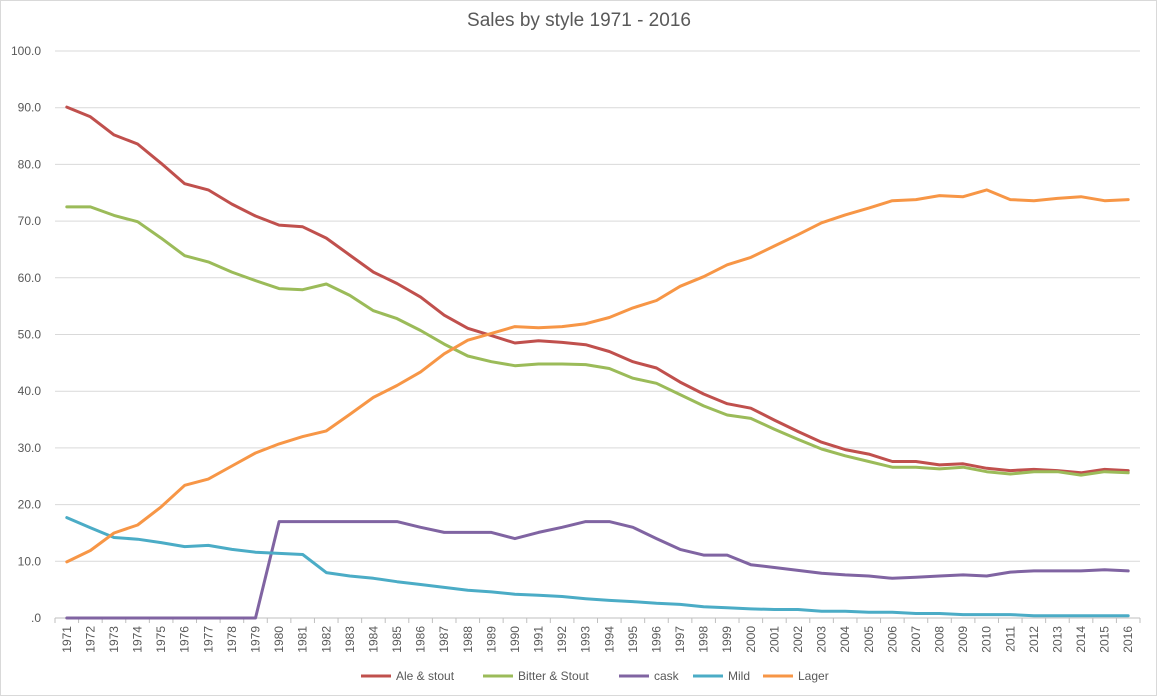  I want to click on x-tick-label: 1985, so click(397, 639).